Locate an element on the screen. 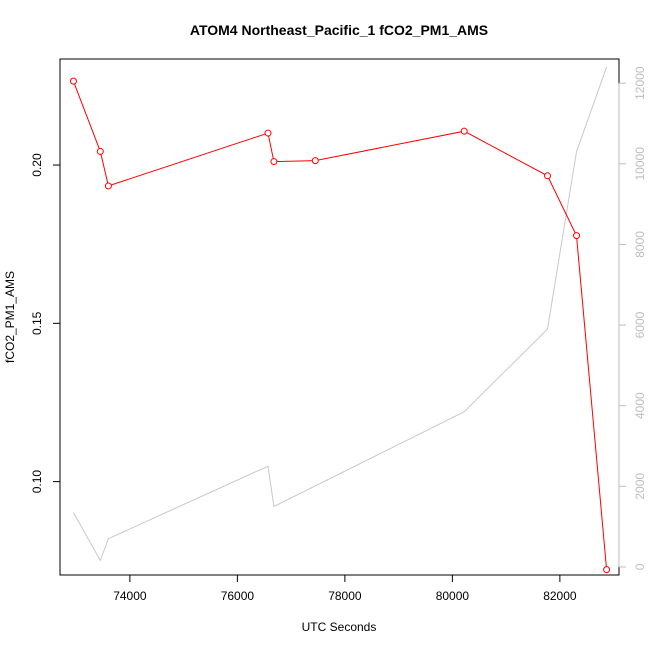  x-tick-label: 76000 is located at coordinates (238, 596).